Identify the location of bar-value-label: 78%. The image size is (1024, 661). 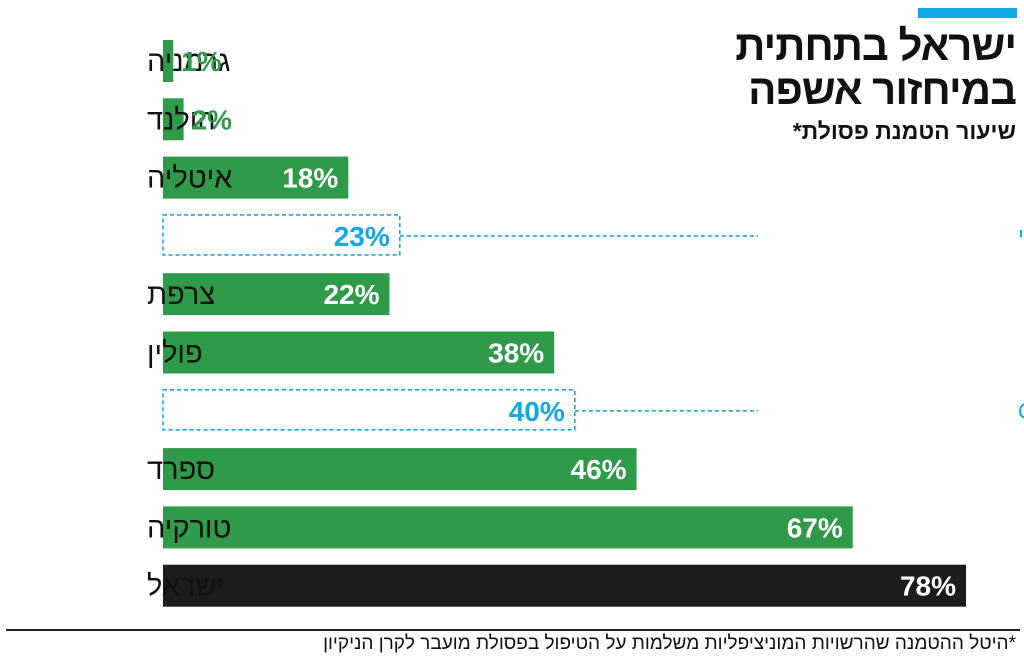
(928, 586).